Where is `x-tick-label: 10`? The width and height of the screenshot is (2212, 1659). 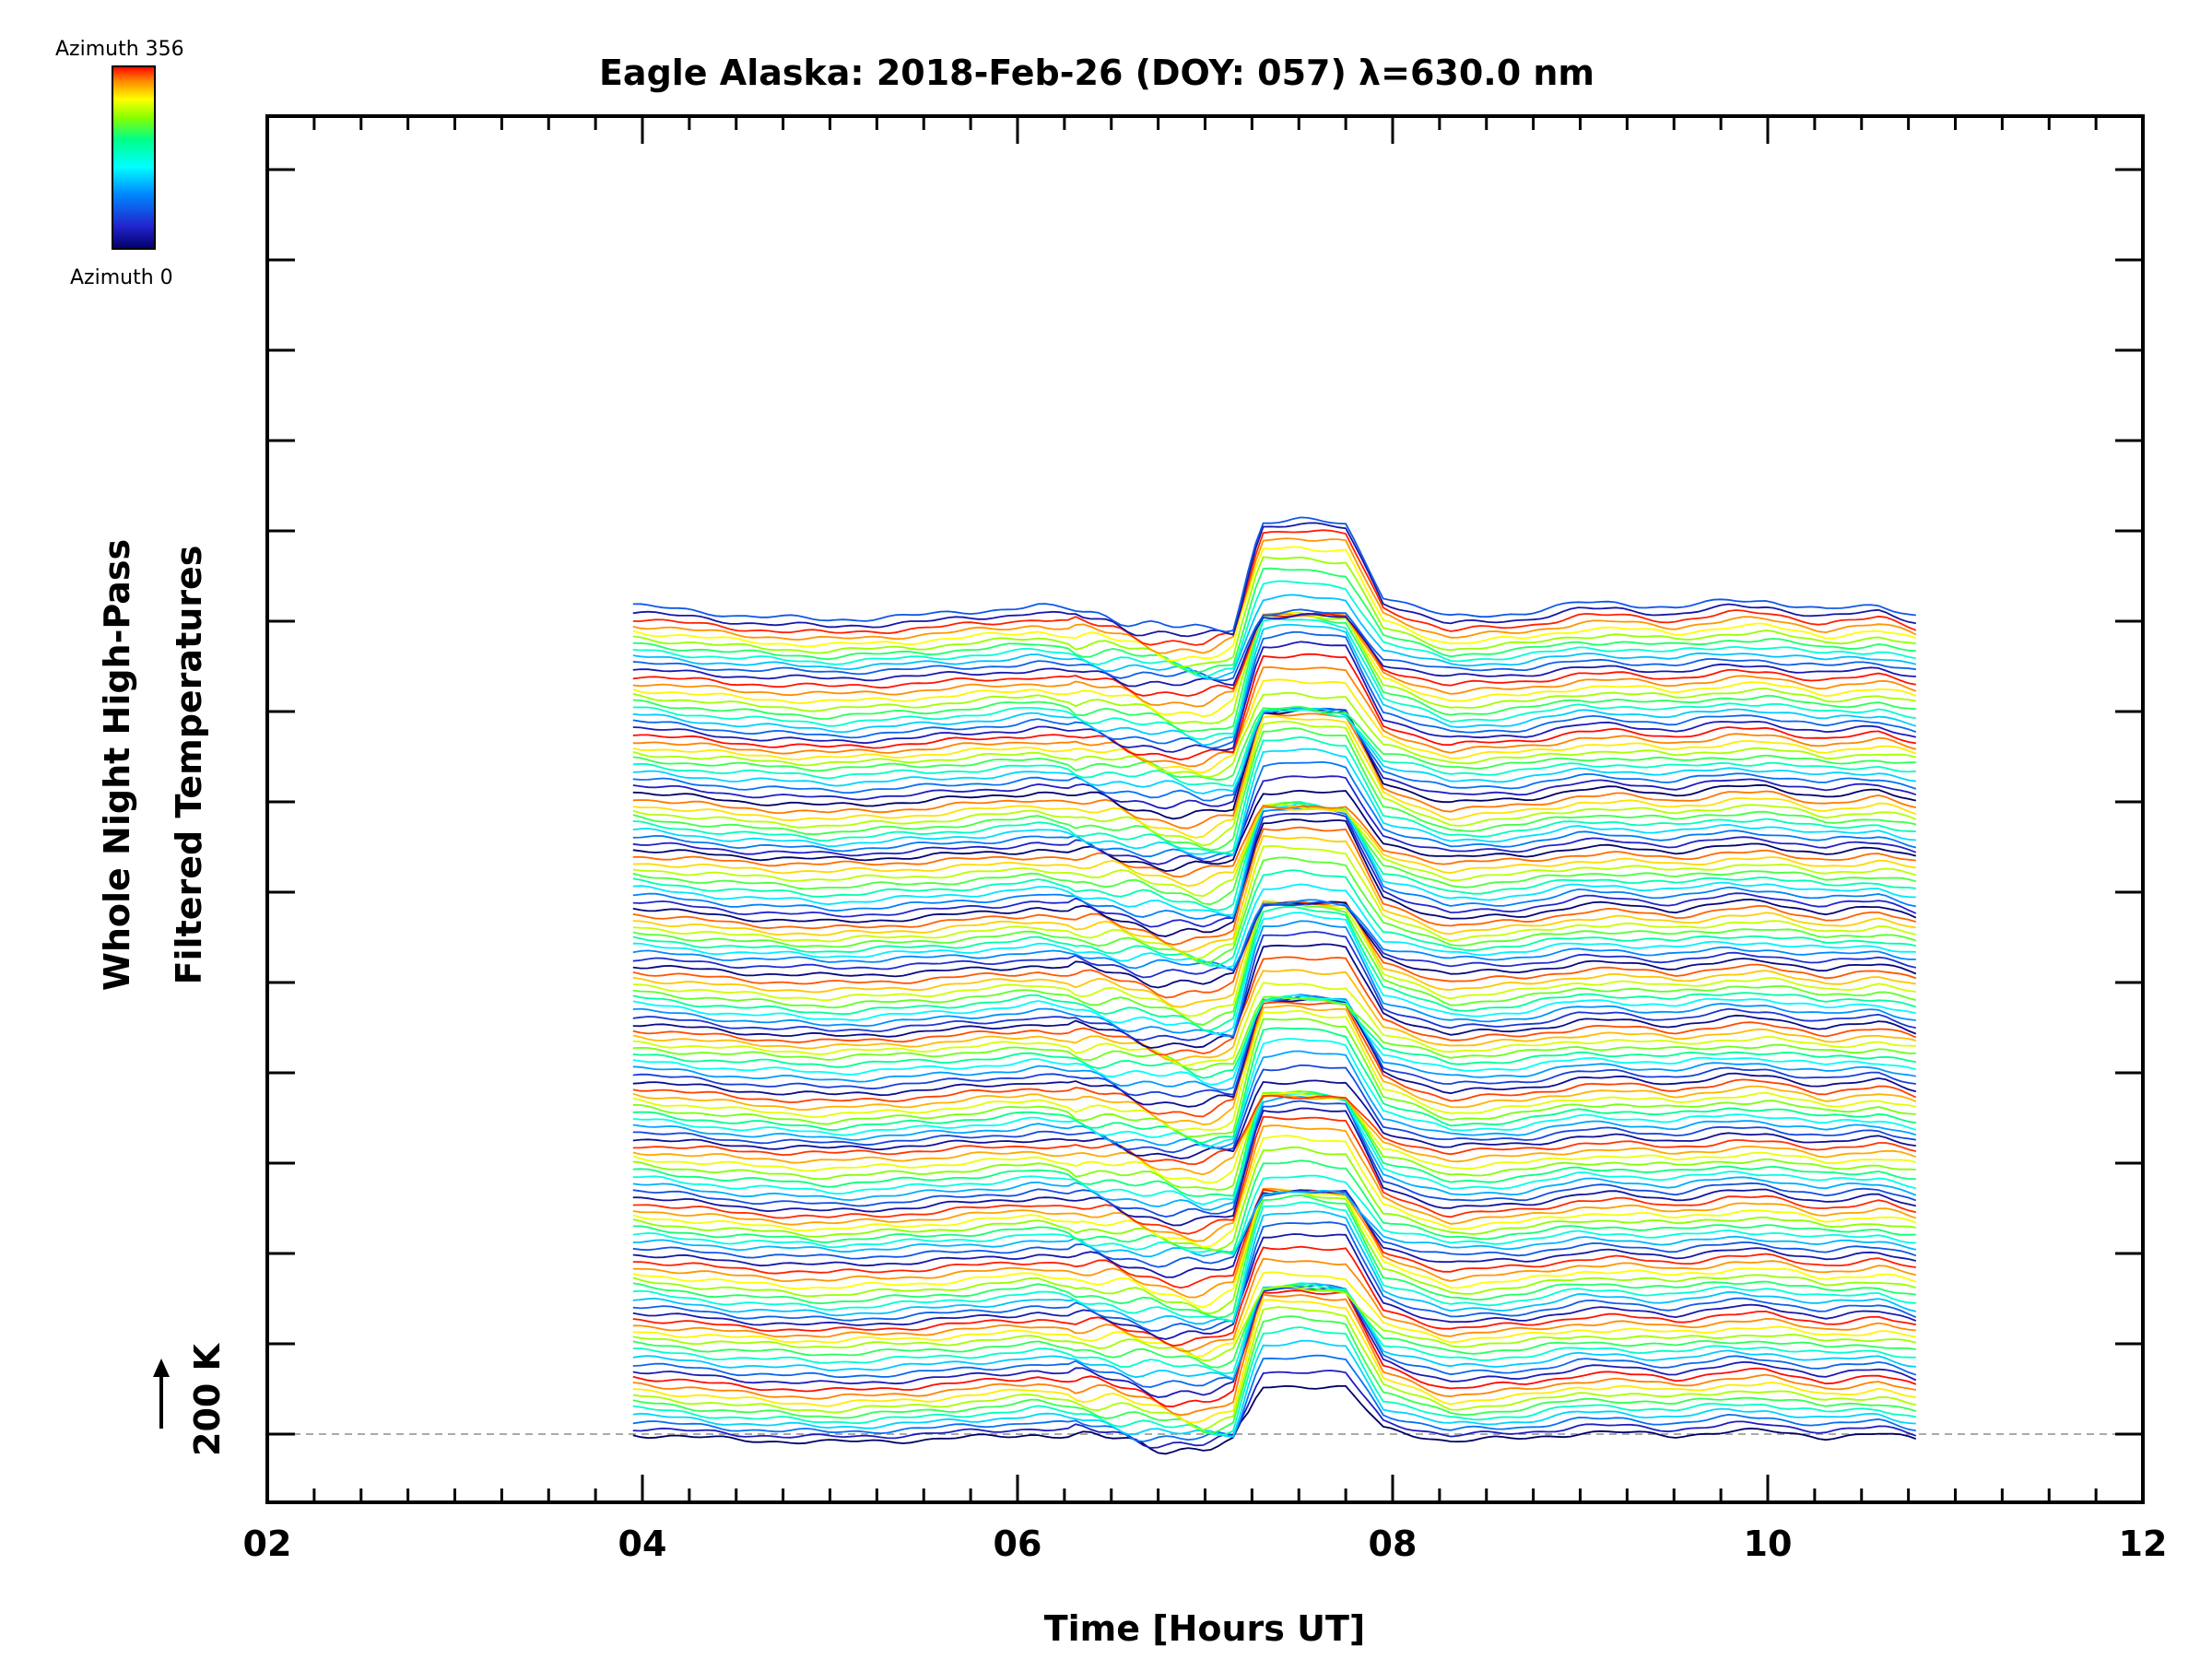
x-tick-label: 10 is located at coordinates (1768, 1544).